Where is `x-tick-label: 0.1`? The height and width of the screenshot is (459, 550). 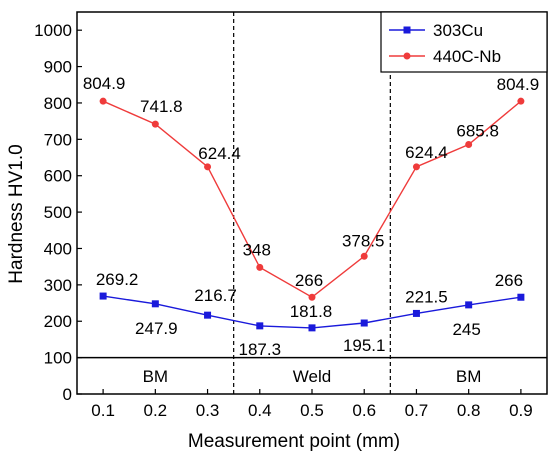 x-tick-label: 0.1 is located at coordinates (103, 410).